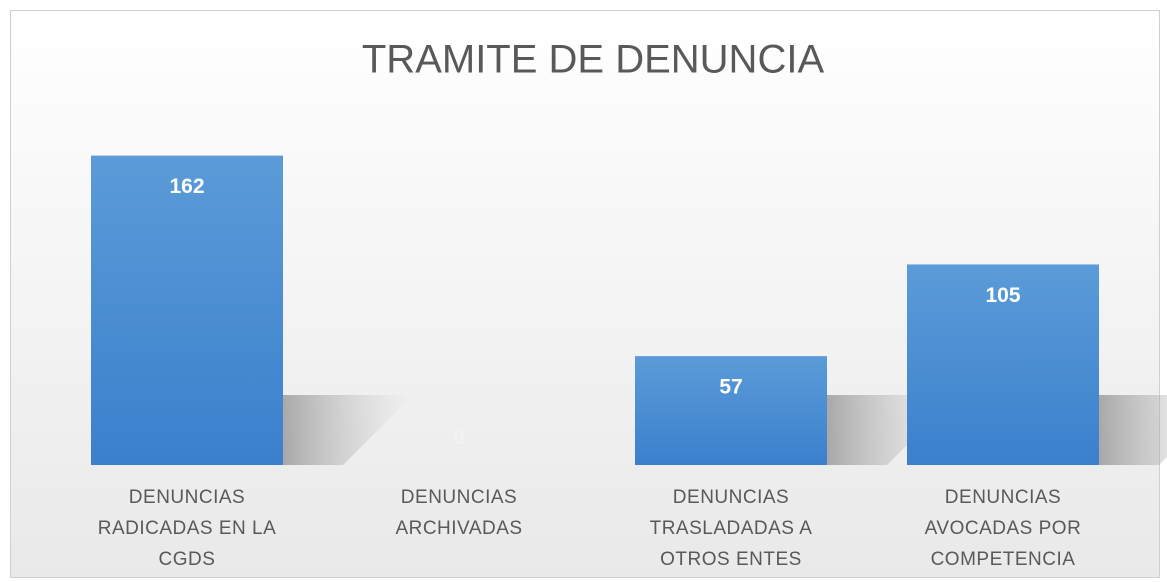 This screenshot has width=1167, height=582. What do you see at coordinates (459, 438) in the screenshot?
I see `data-label: 0` at bounding box center [459, 438].